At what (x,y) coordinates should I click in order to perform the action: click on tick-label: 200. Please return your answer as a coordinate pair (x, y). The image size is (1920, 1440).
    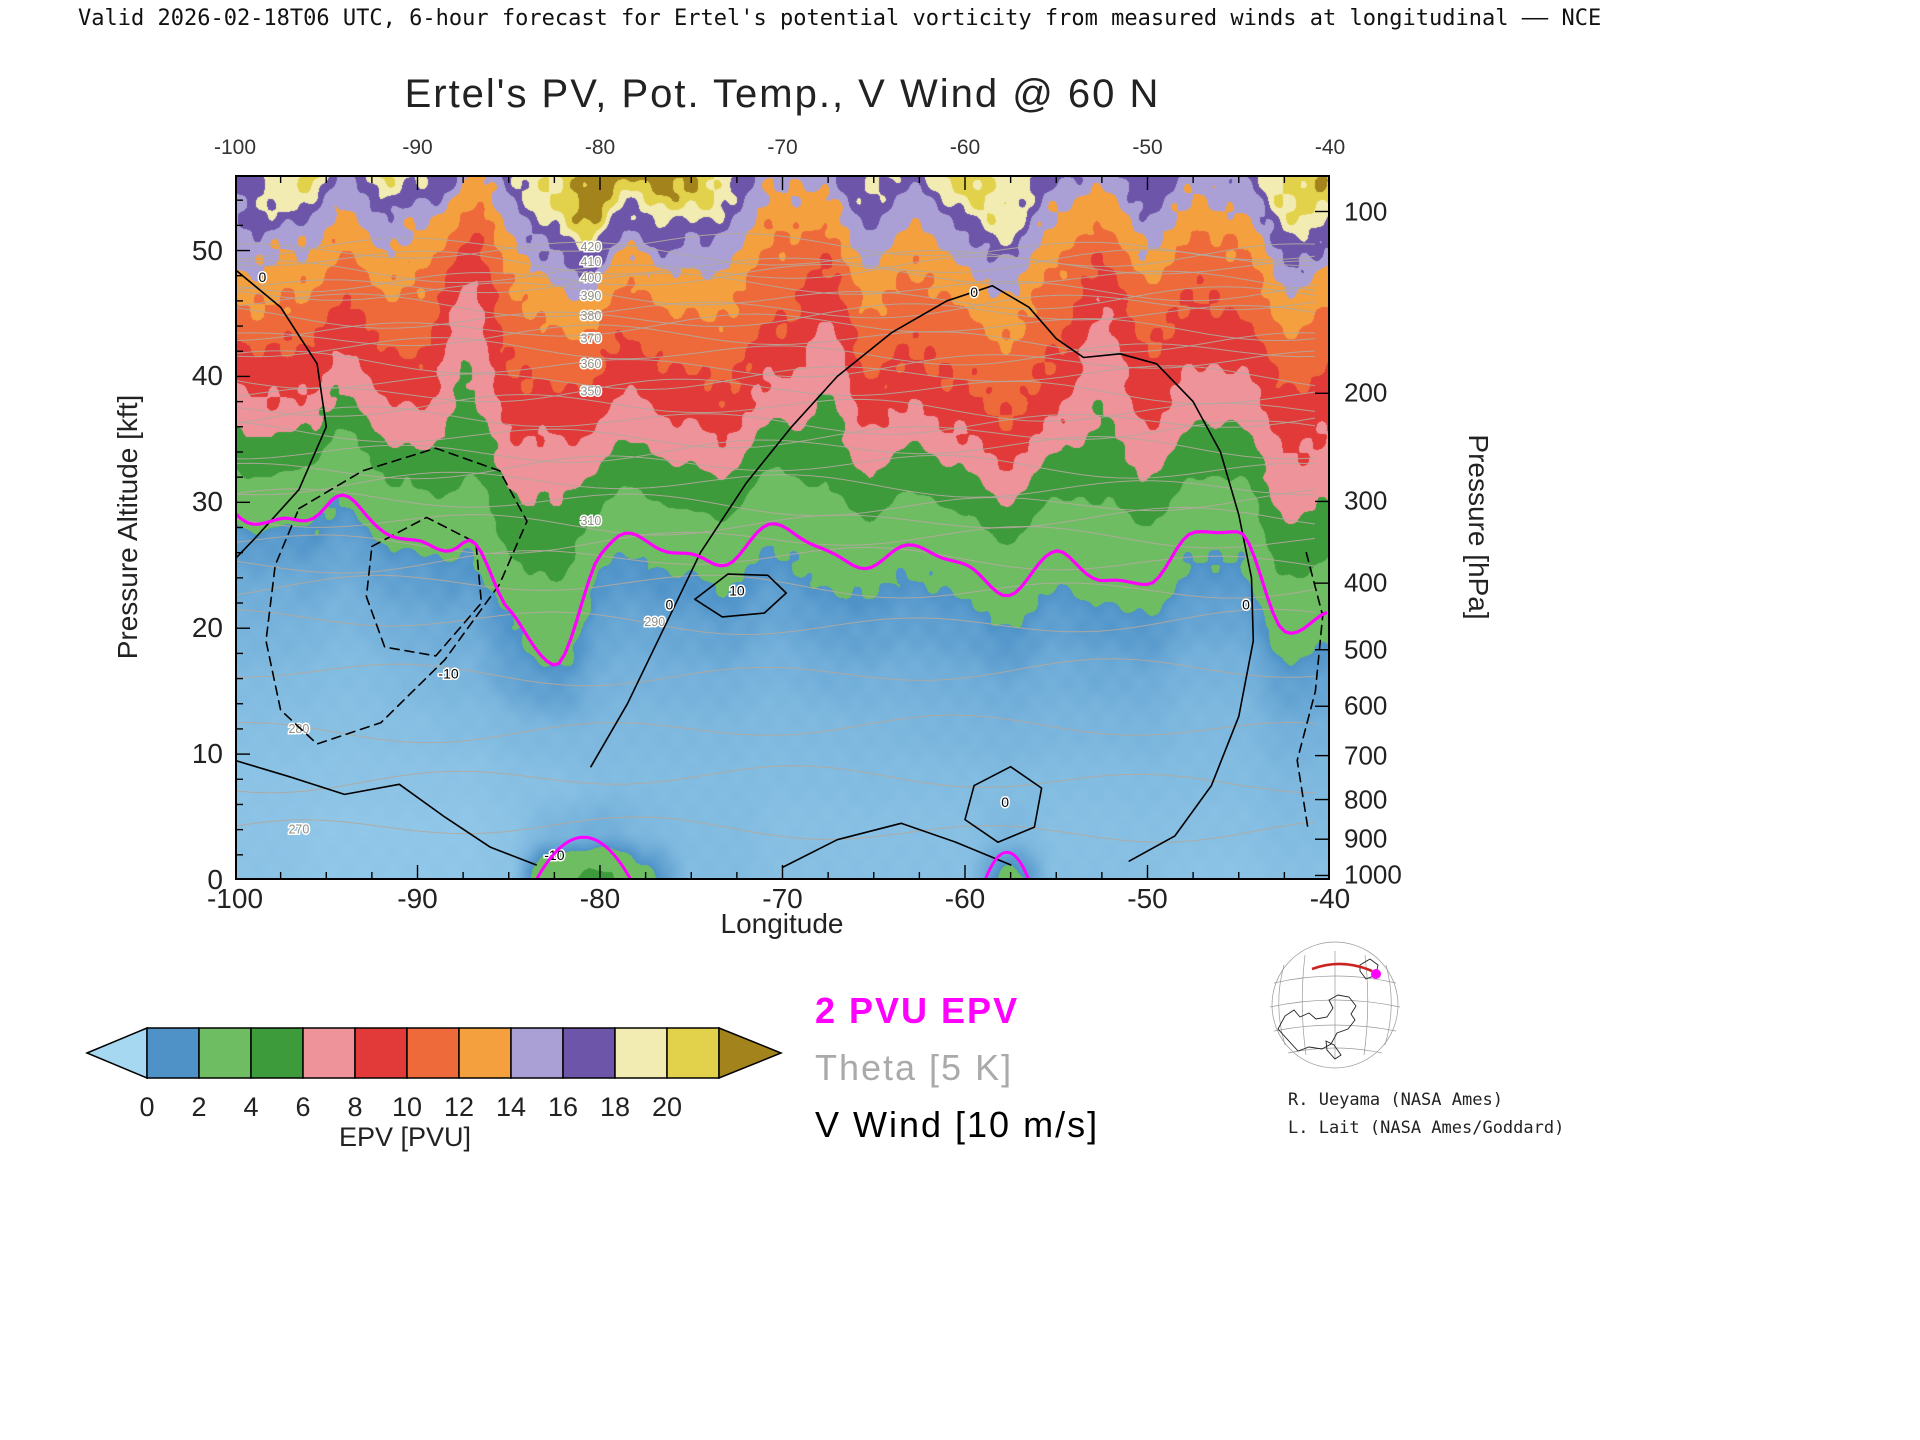
    Looking at the image, I should click on (1366, 392).